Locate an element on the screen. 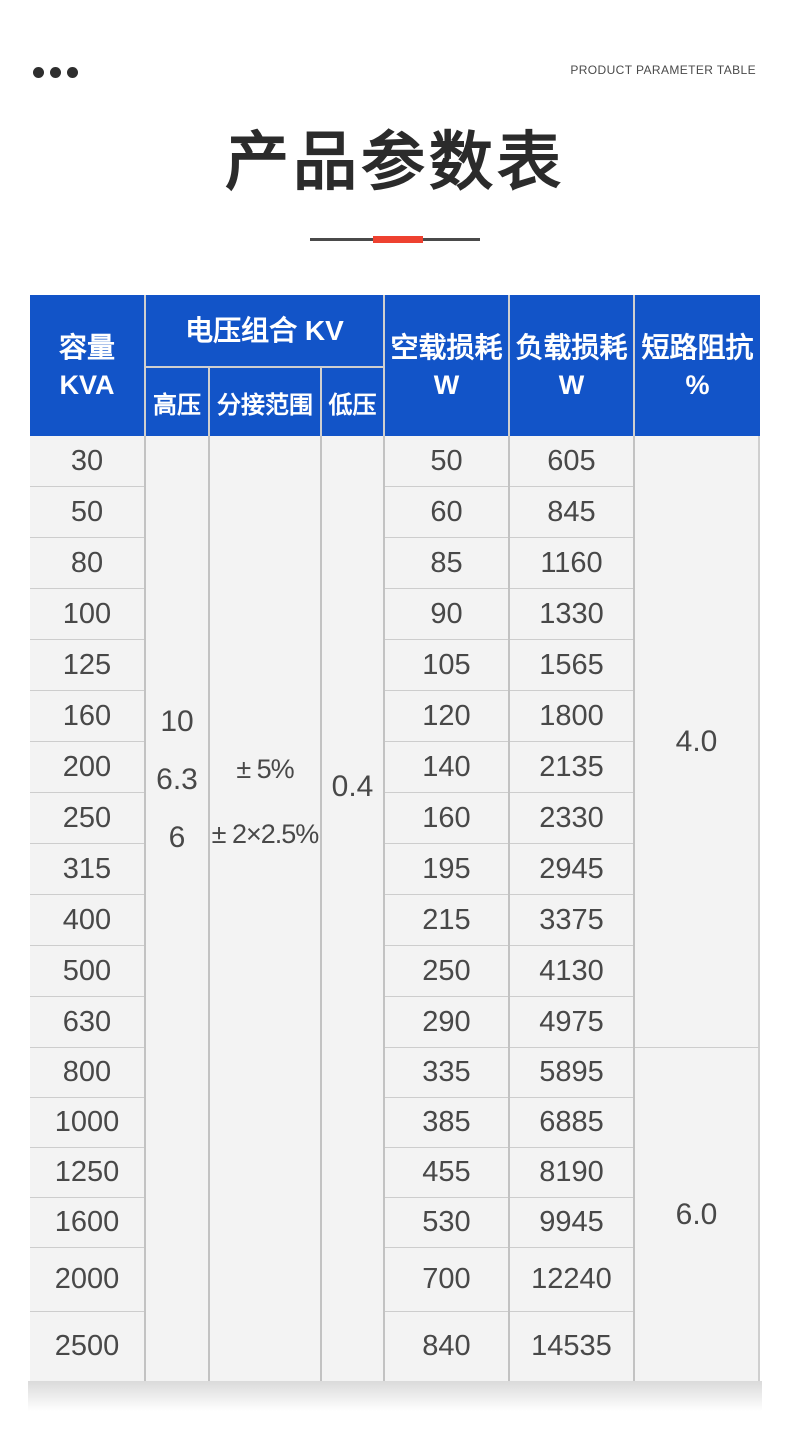 The width and height of the screenshot is (790, 1431). tap-range-value: ± 5% is located at coordinates (265, 769).